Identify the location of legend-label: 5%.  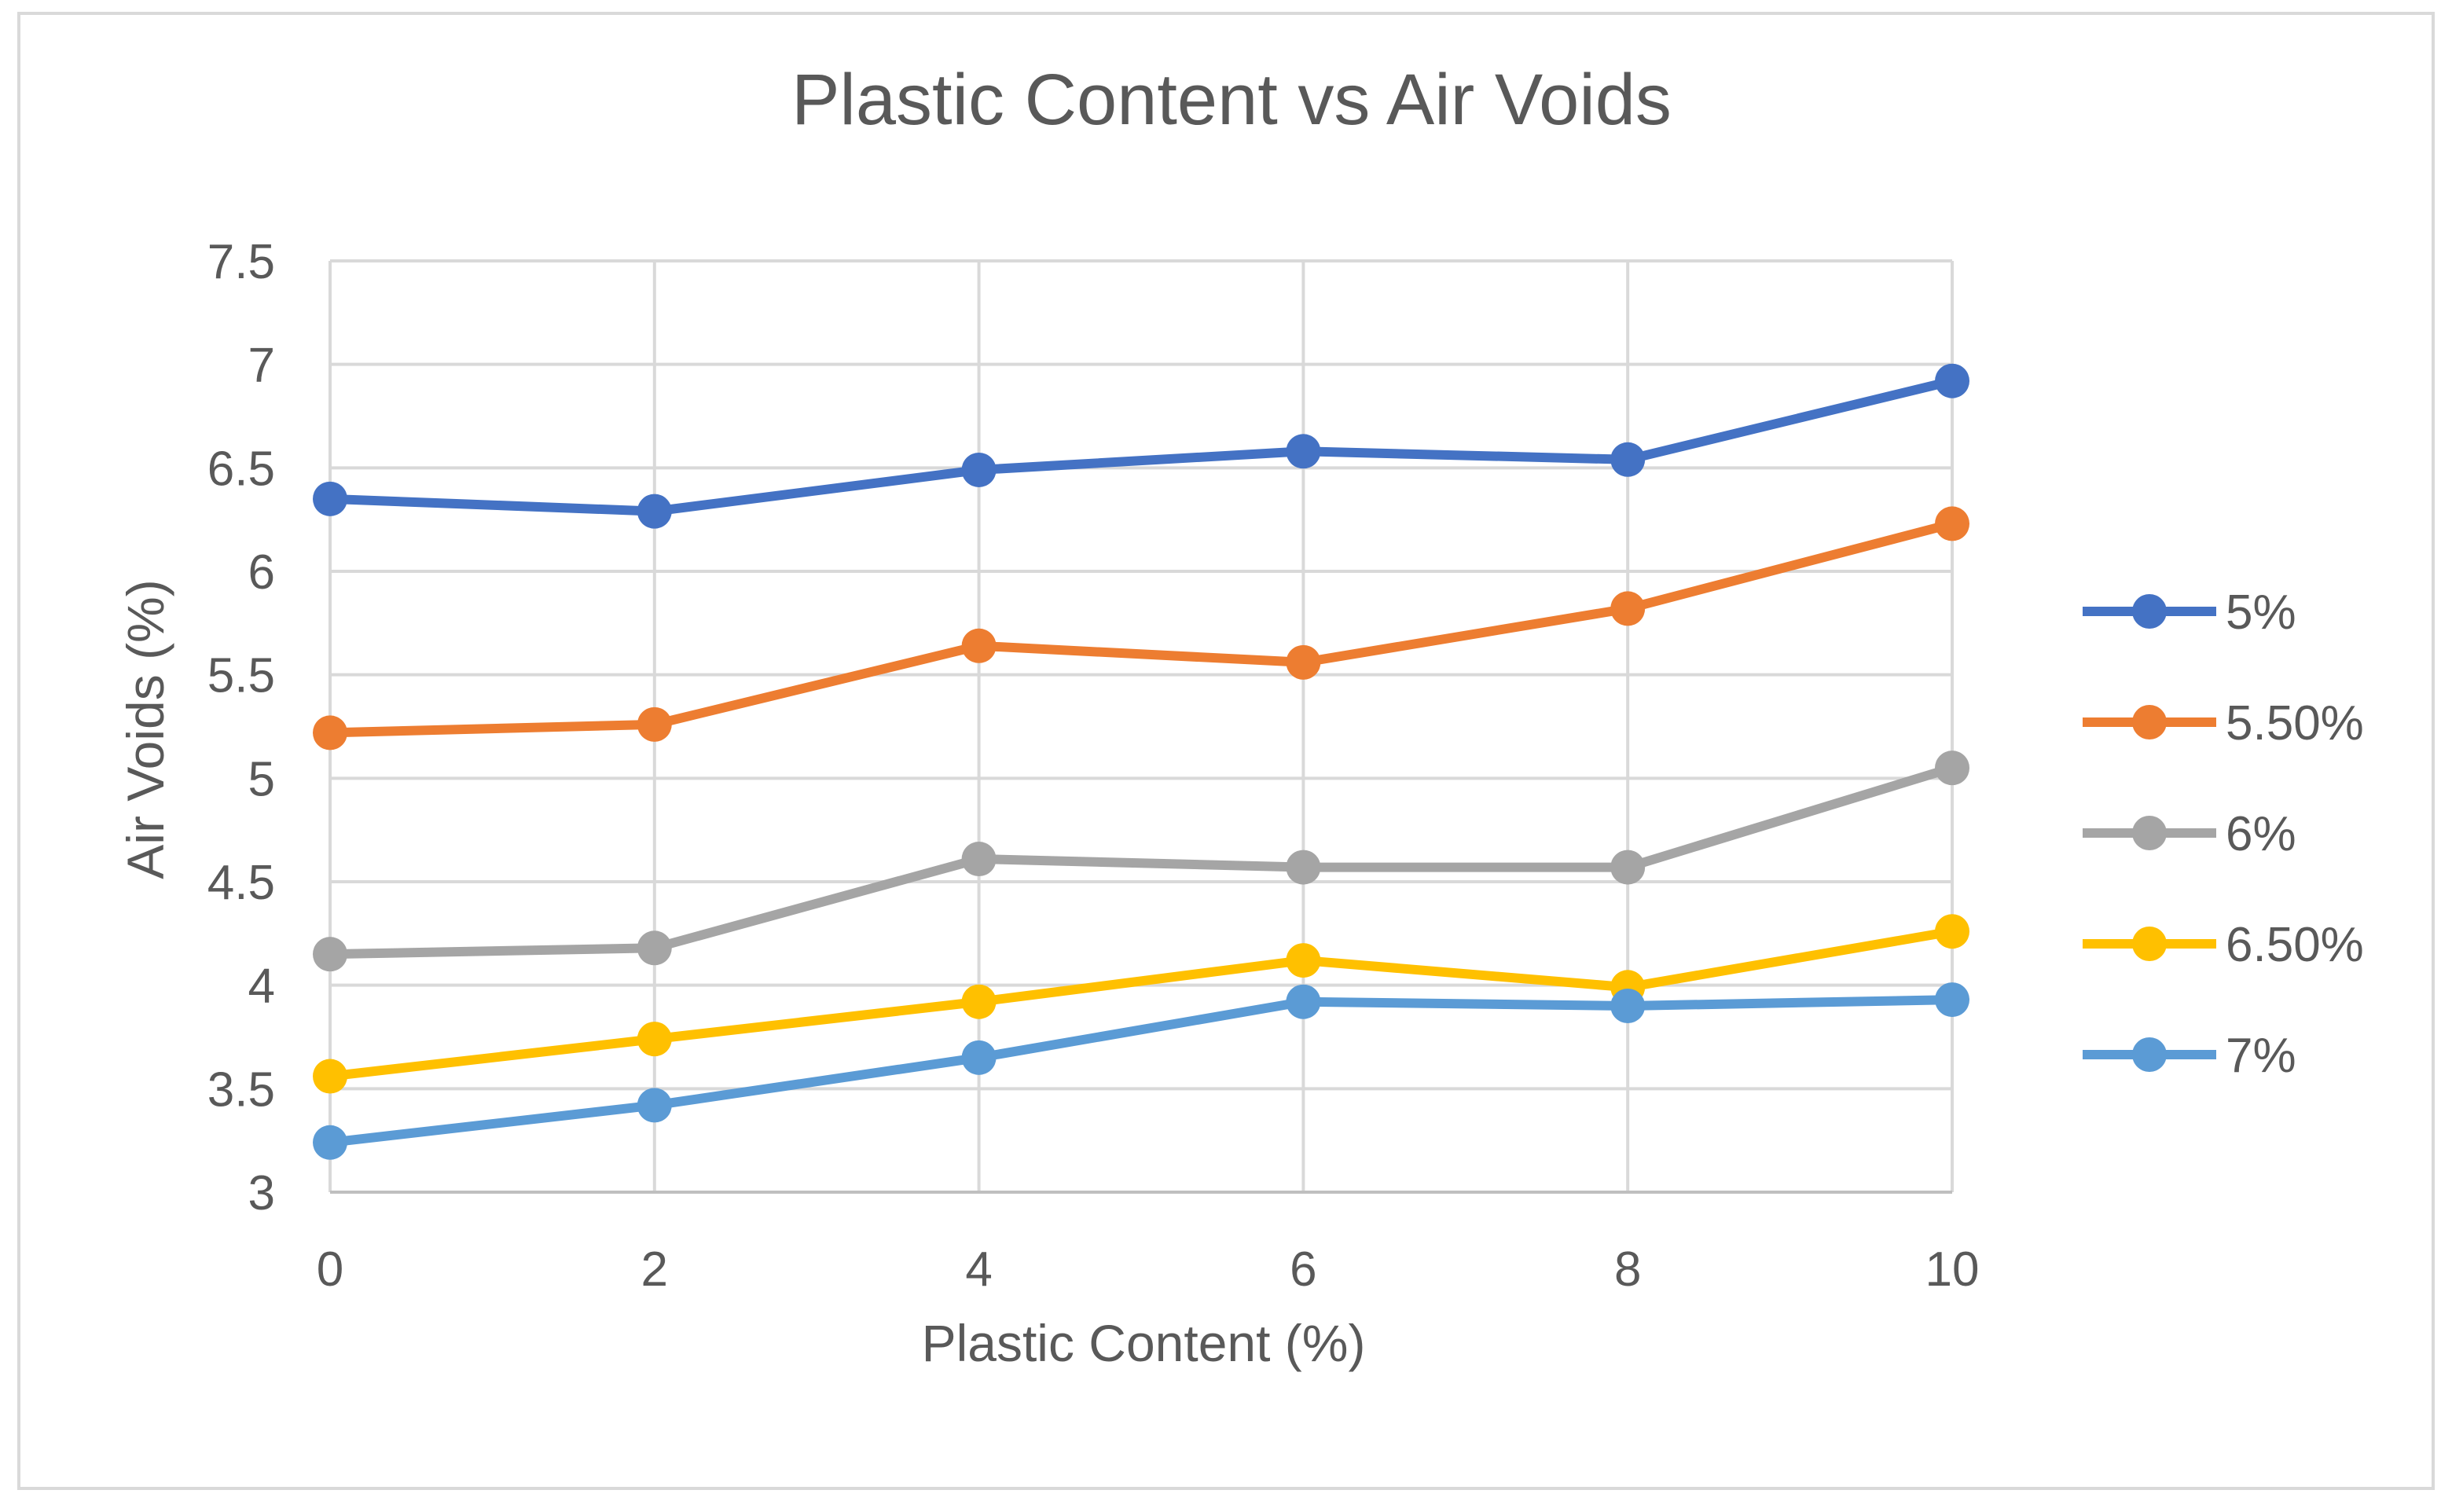
(2261, 612).